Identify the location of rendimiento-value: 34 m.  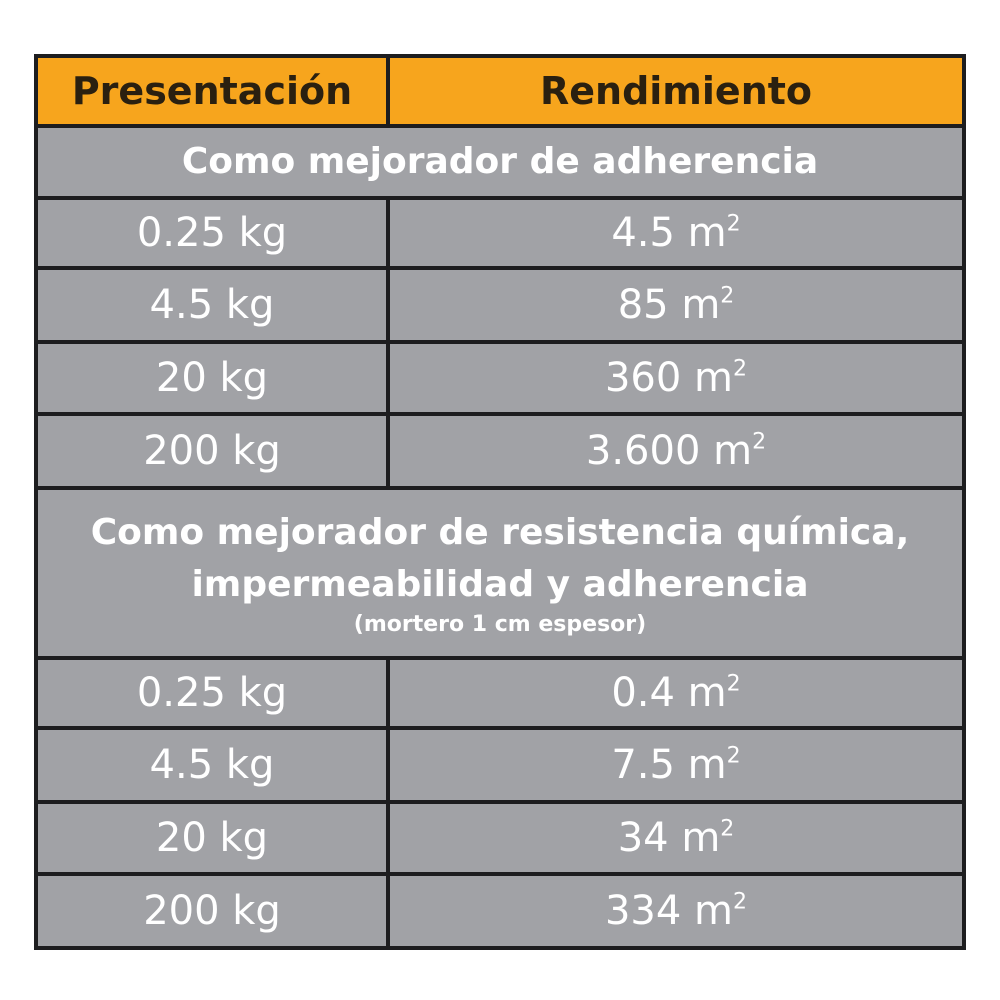
(669, 838).